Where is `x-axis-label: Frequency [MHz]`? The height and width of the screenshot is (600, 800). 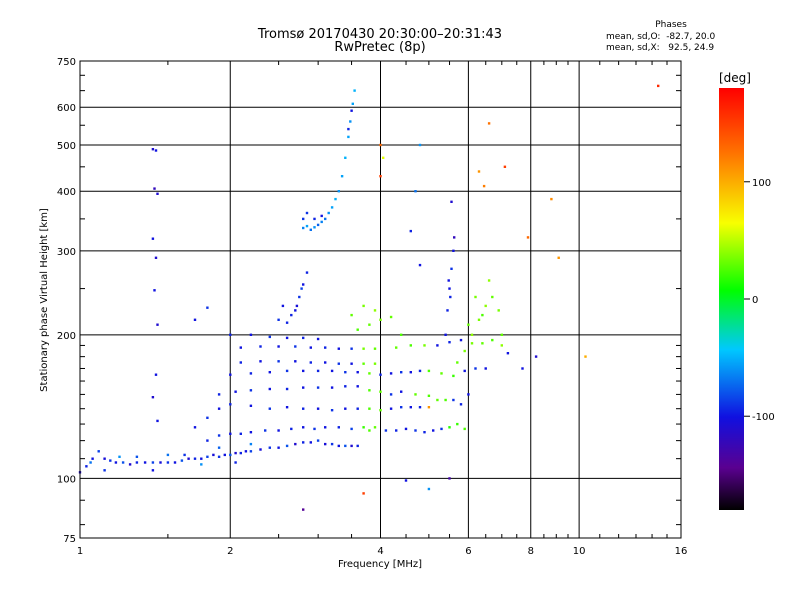
x-axis-label: Frequency [MHz] is located at coordinates (380, 564).